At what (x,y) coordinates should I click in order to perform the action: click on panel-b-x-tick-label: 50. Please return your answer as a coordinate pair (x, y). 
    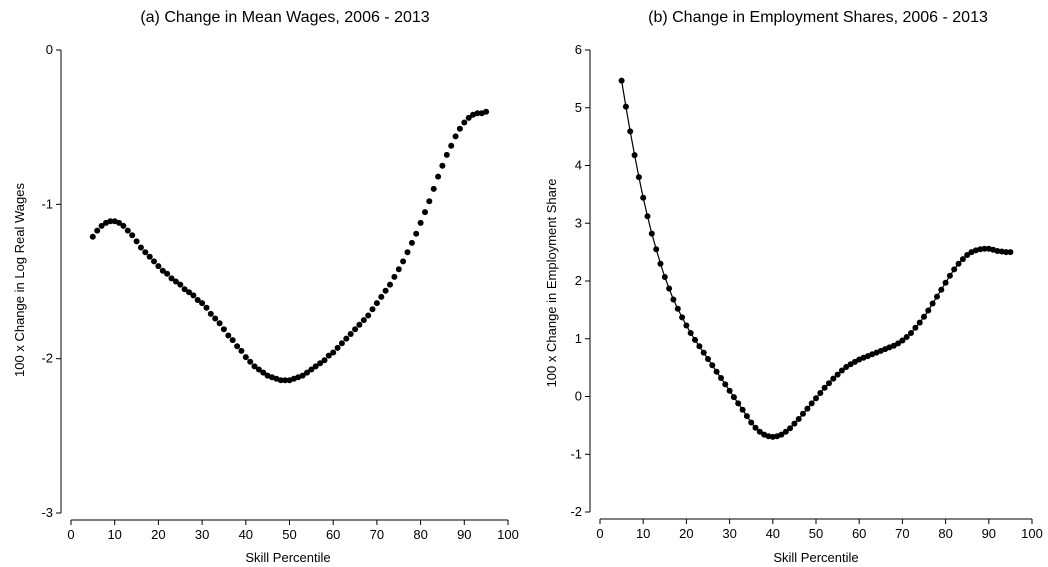
    Looking at the image, I should click on (816, 533).